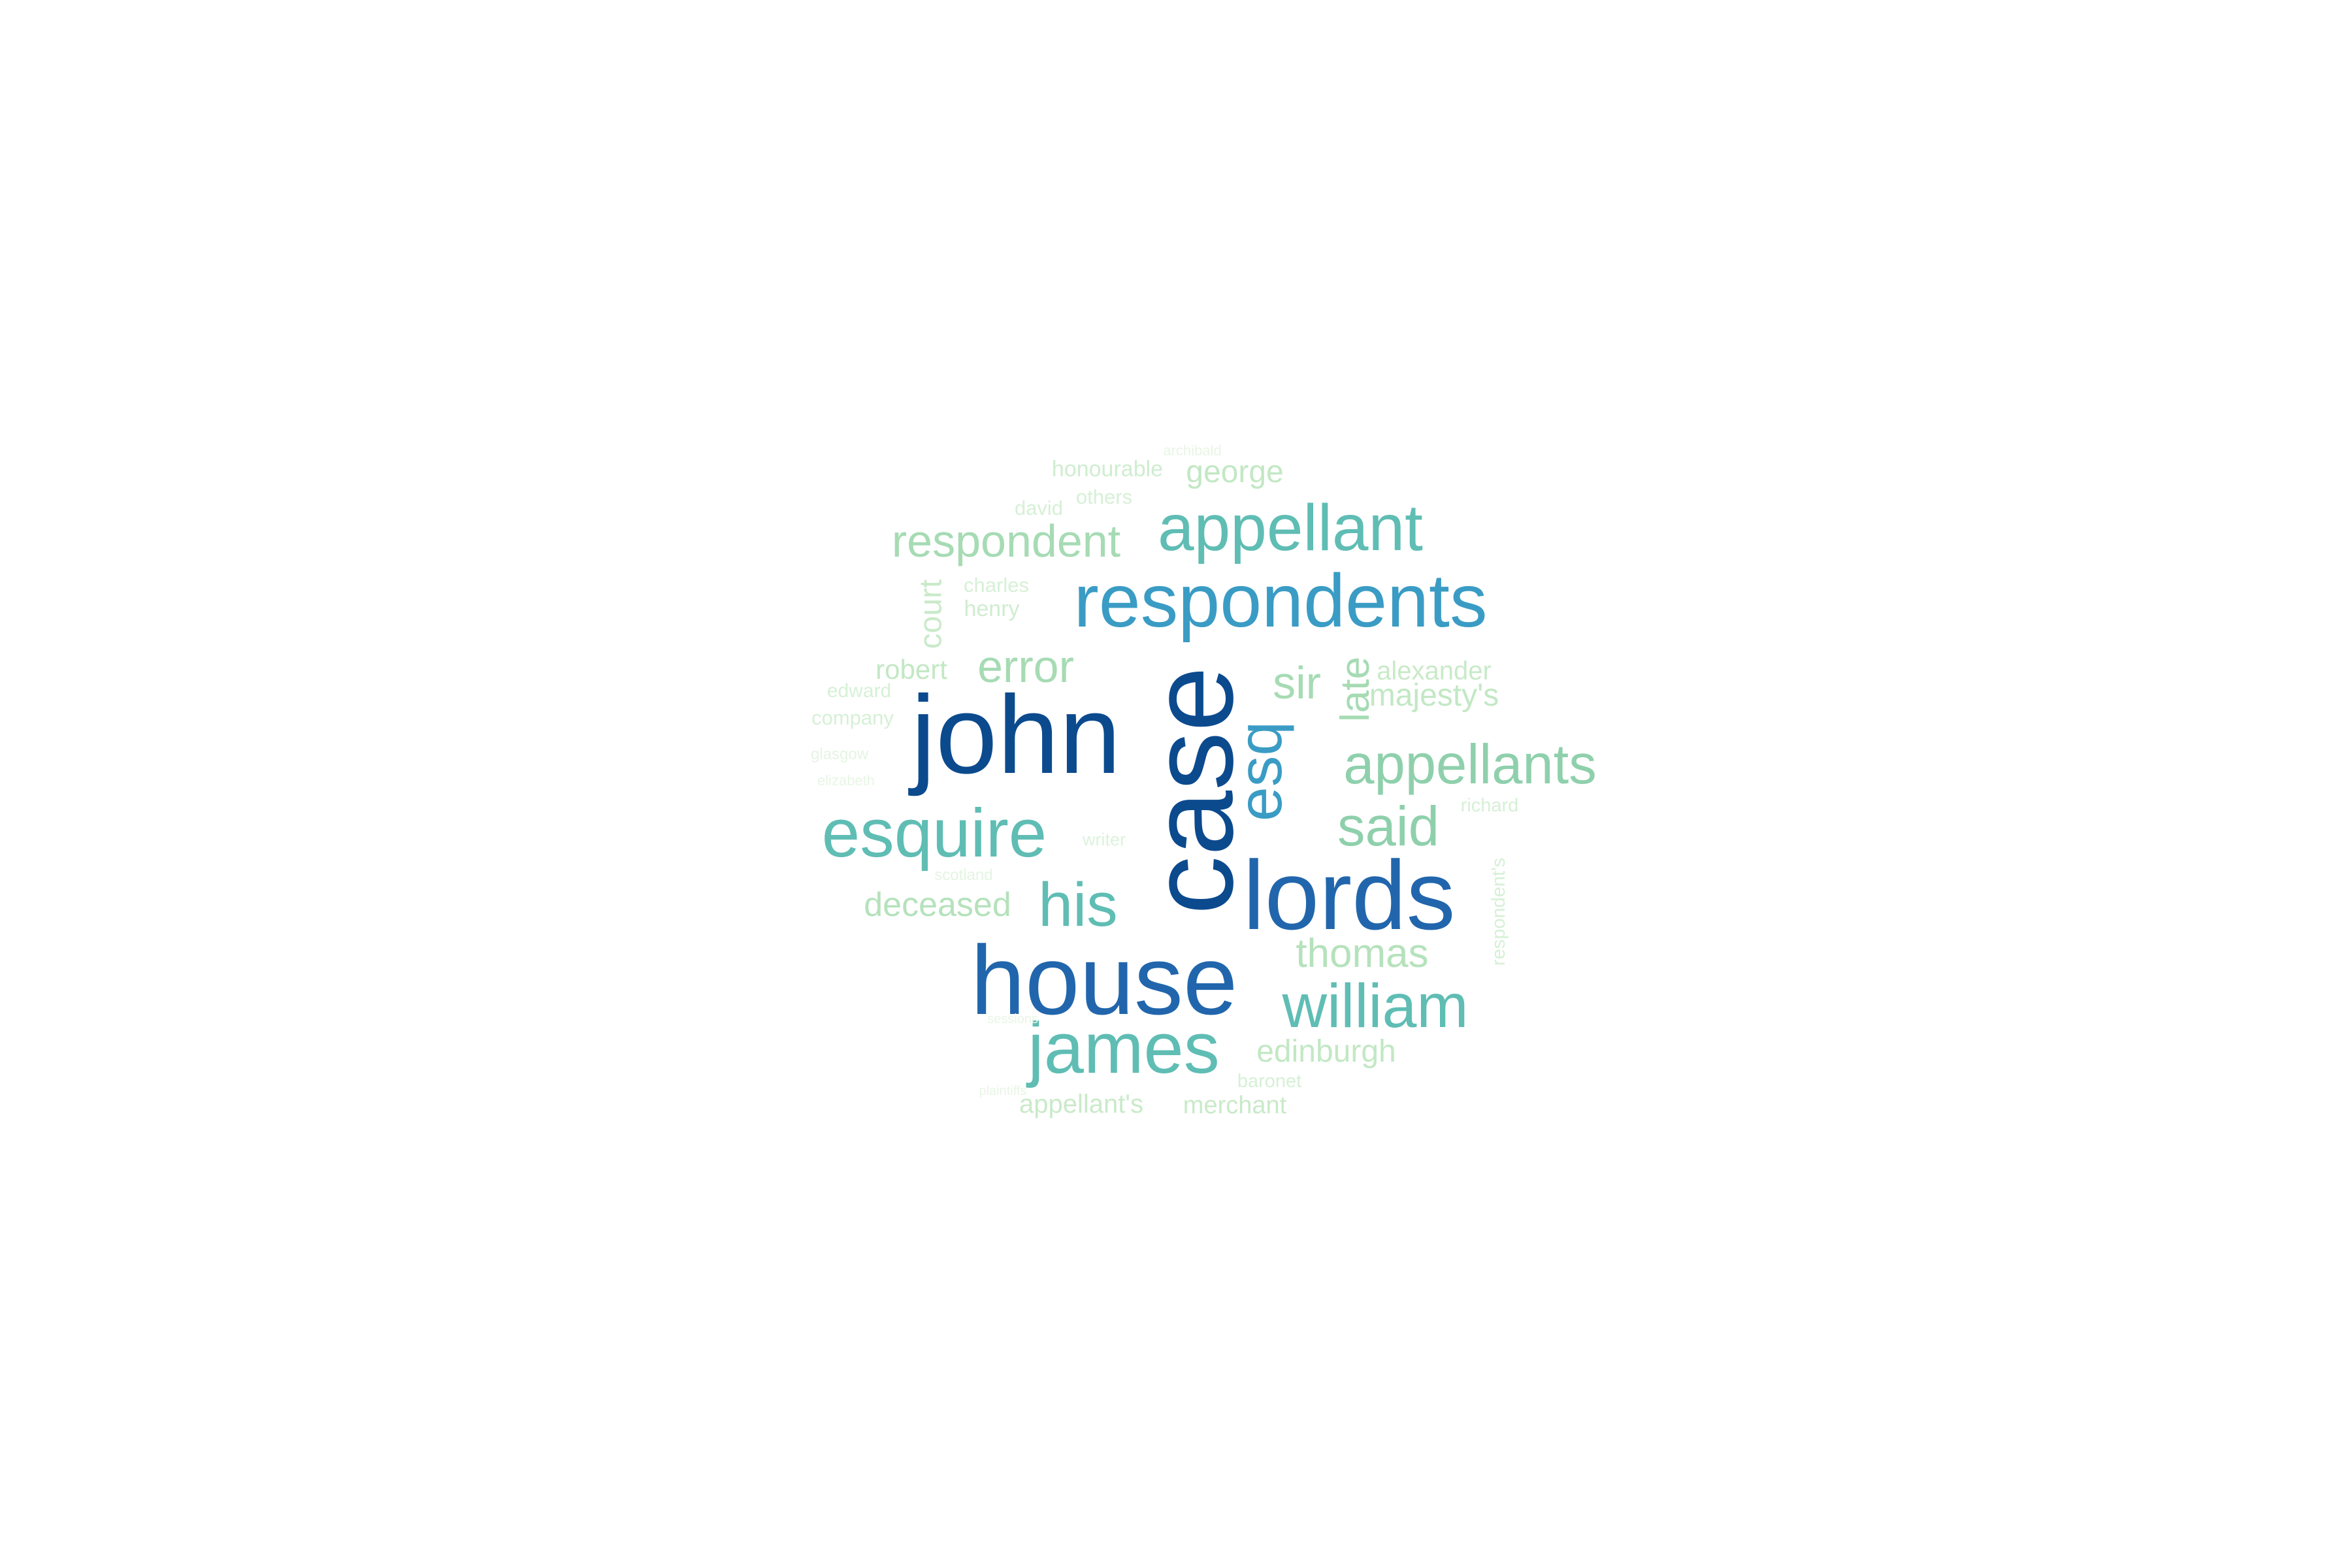 The width and height of the screenshot is (2352, 1568). I want to click on word-alexander: alexander, so click(1434, 671).